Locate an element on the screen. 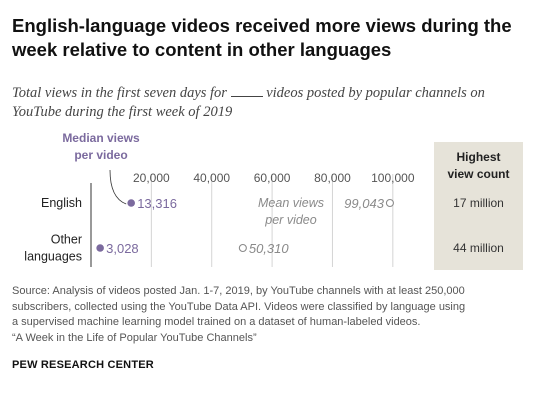 The height and width of the screenshot is (415, 543). highest-value: 44 million is located at coordinates (478, 248).